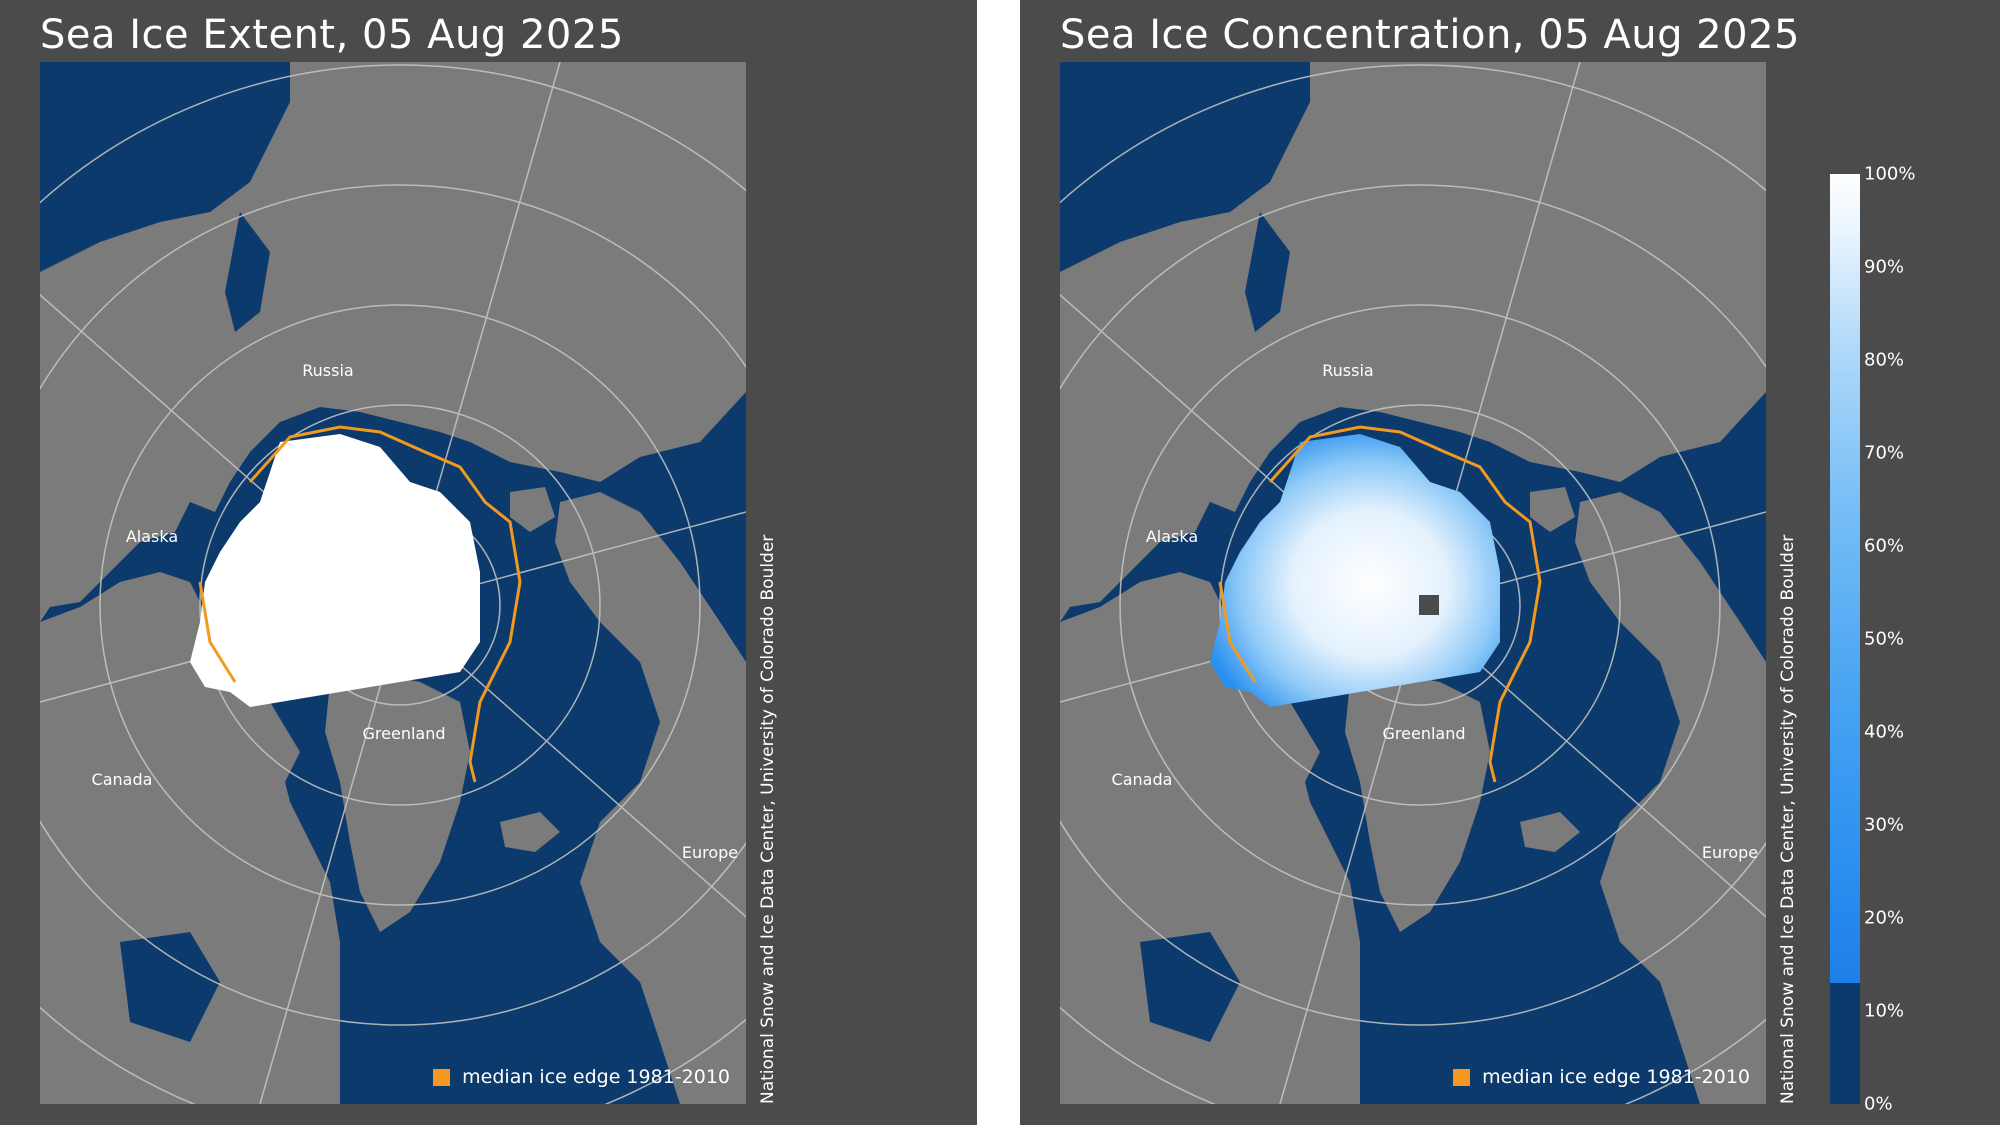 This screenshot has height=1125, width=2000. I want to click on concentration-legend: median ice edge 1981-2010, so click(1601, 1077).